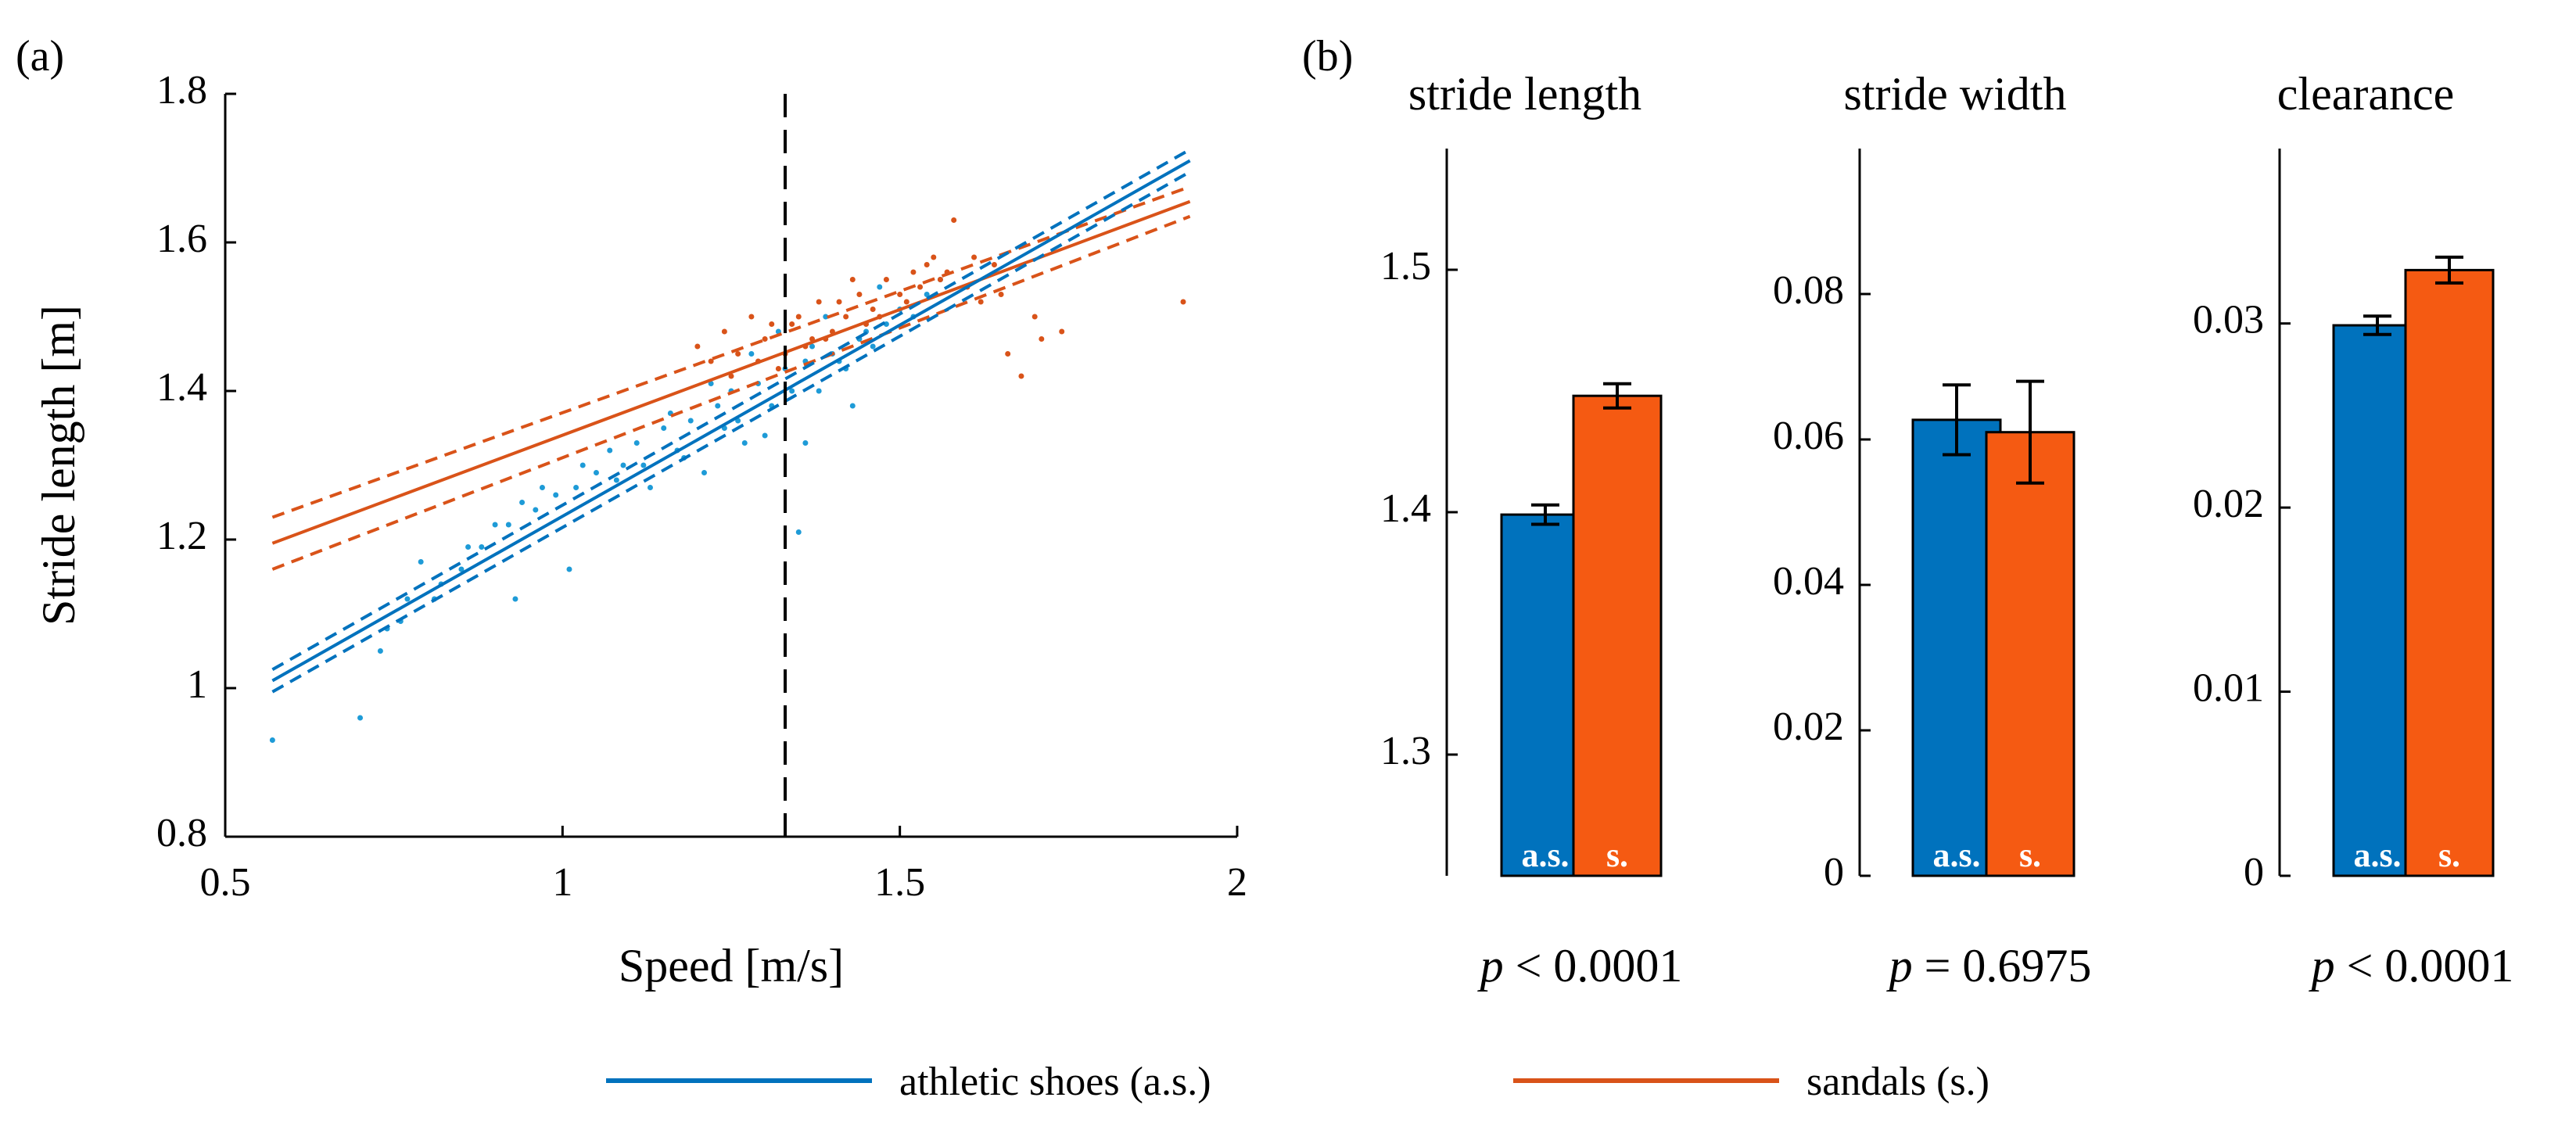 The image size is (2576, 1144). Describe the element at coordinates (1405, 751) in the screenshot. I see `y-tick-label: 1.3` at that location.